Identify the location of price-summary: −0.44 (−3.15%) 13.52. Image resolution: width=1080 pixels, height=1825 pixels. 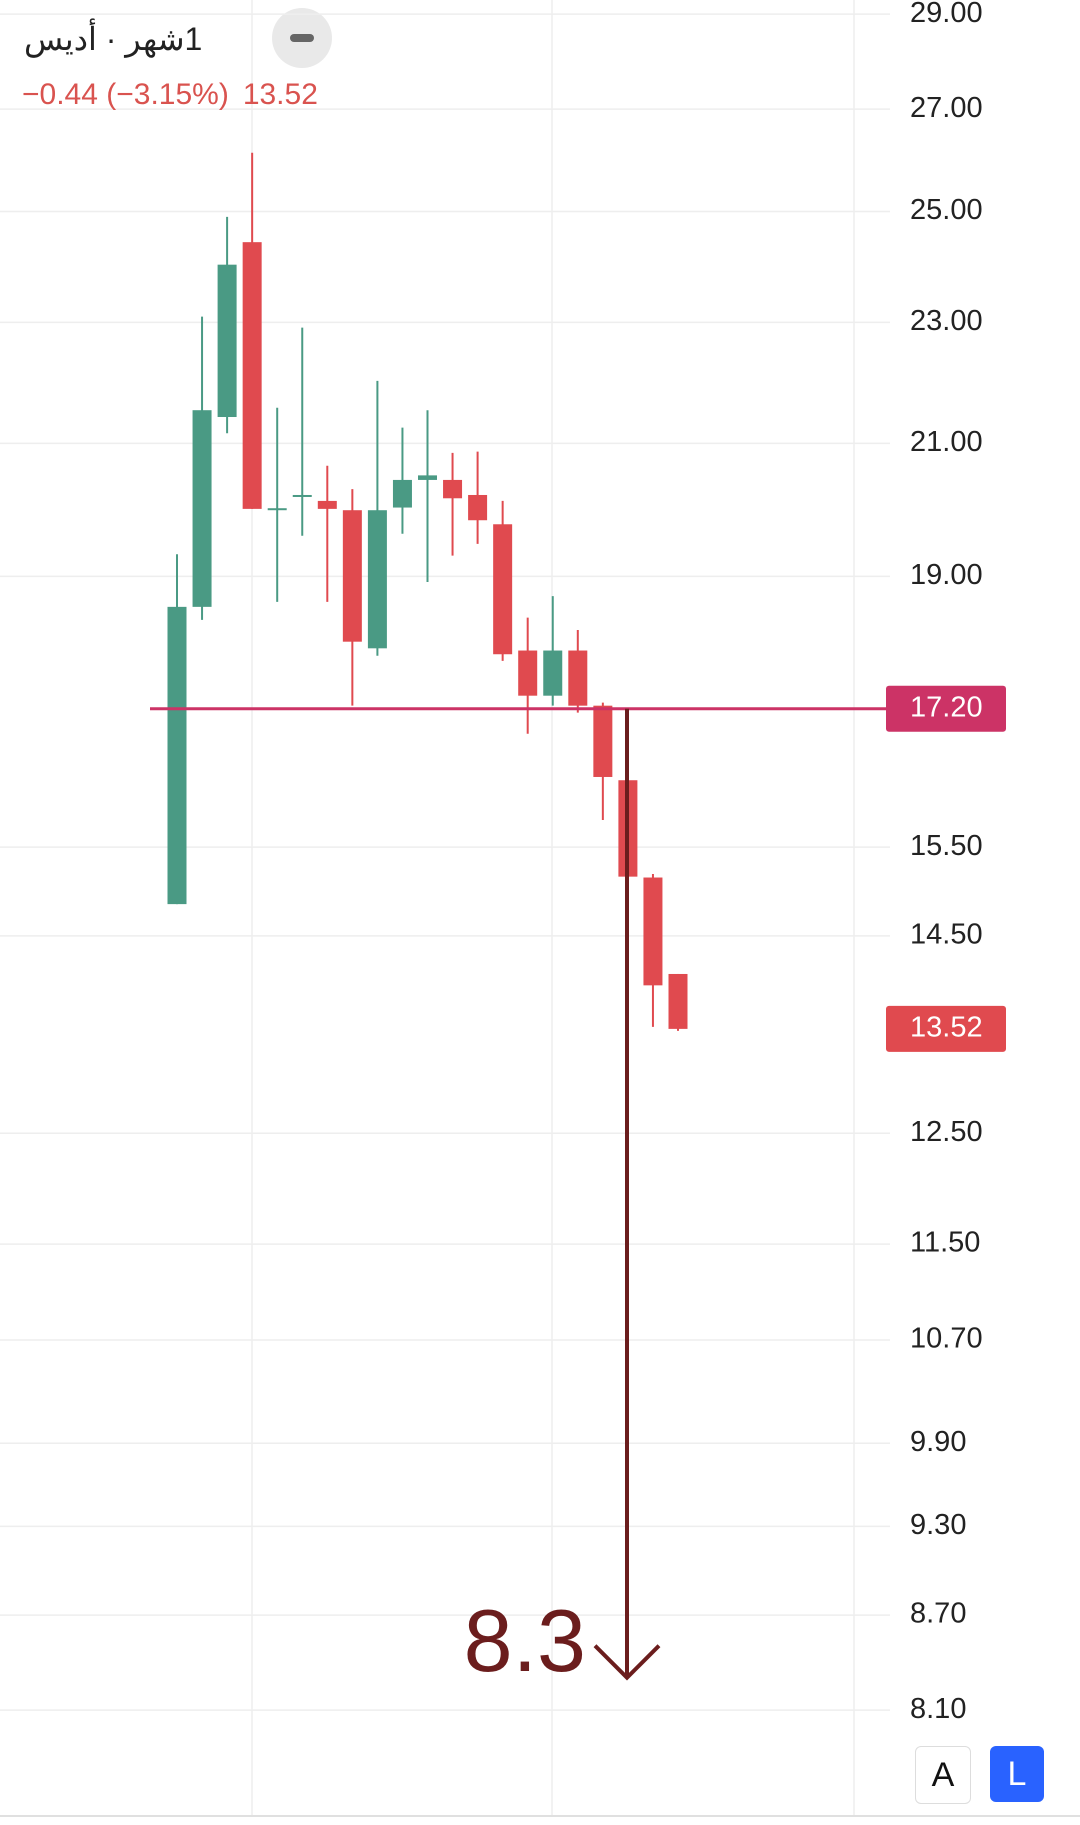
(177, 95).